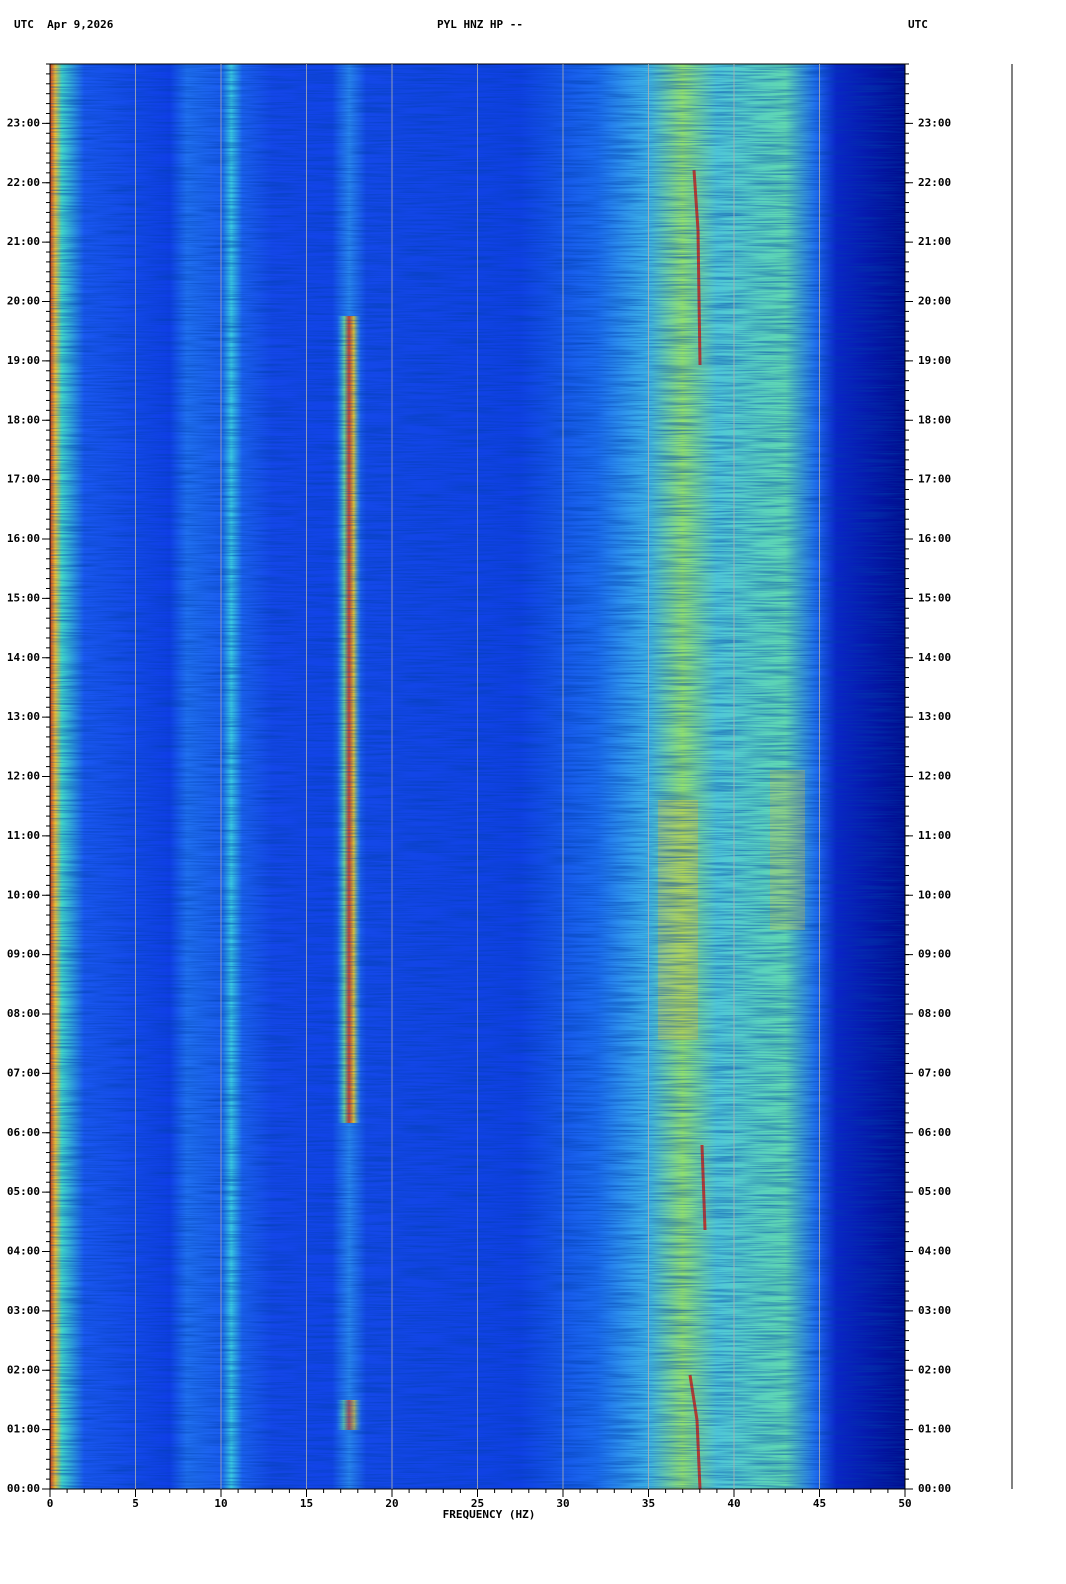 The image size is (1066, 1584). I want to click on x-tick-label: 5, so click(135, 1503).